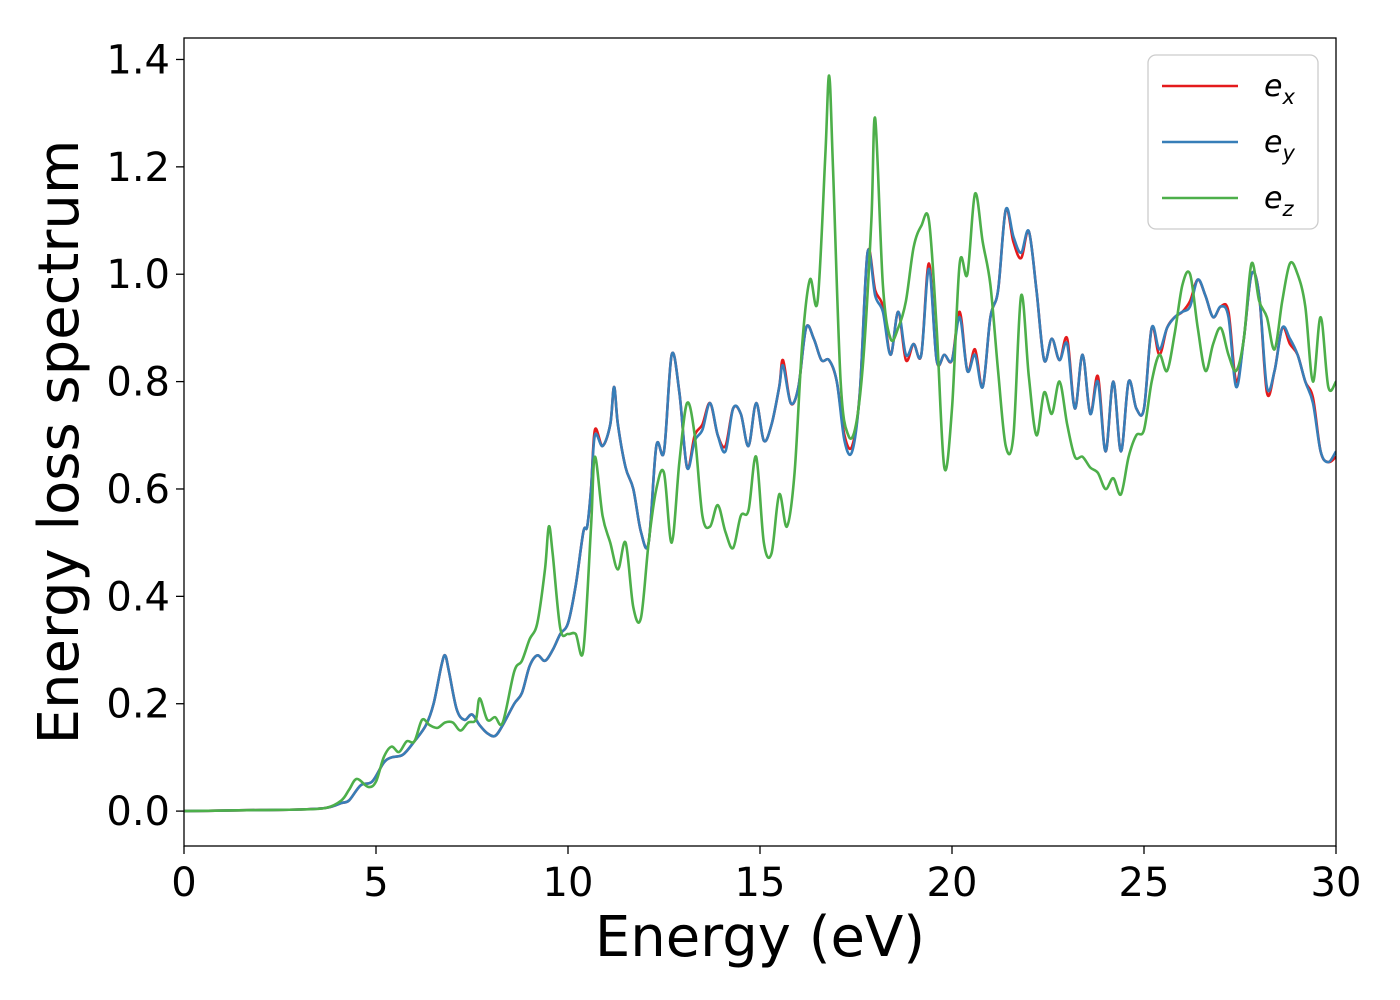  What do you see at coordinates (760, 937) in the screenshot?
I see `x-axis-title: Energy (eV)` at bounding box center [760, 937].